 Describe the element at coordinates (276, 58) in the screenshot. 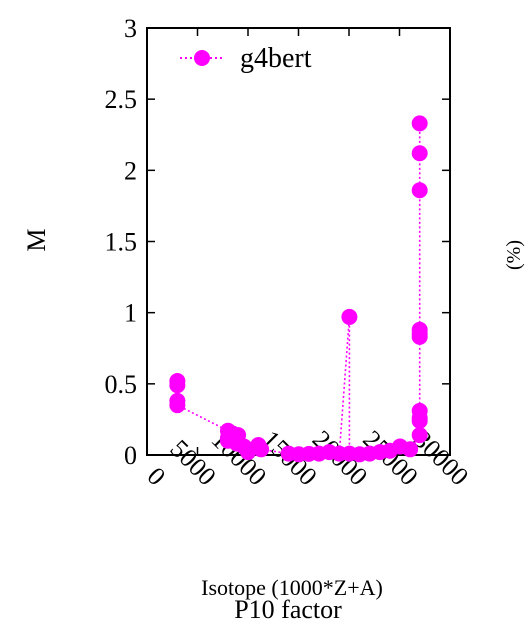

I see `legend-label: g4bert` at that location.